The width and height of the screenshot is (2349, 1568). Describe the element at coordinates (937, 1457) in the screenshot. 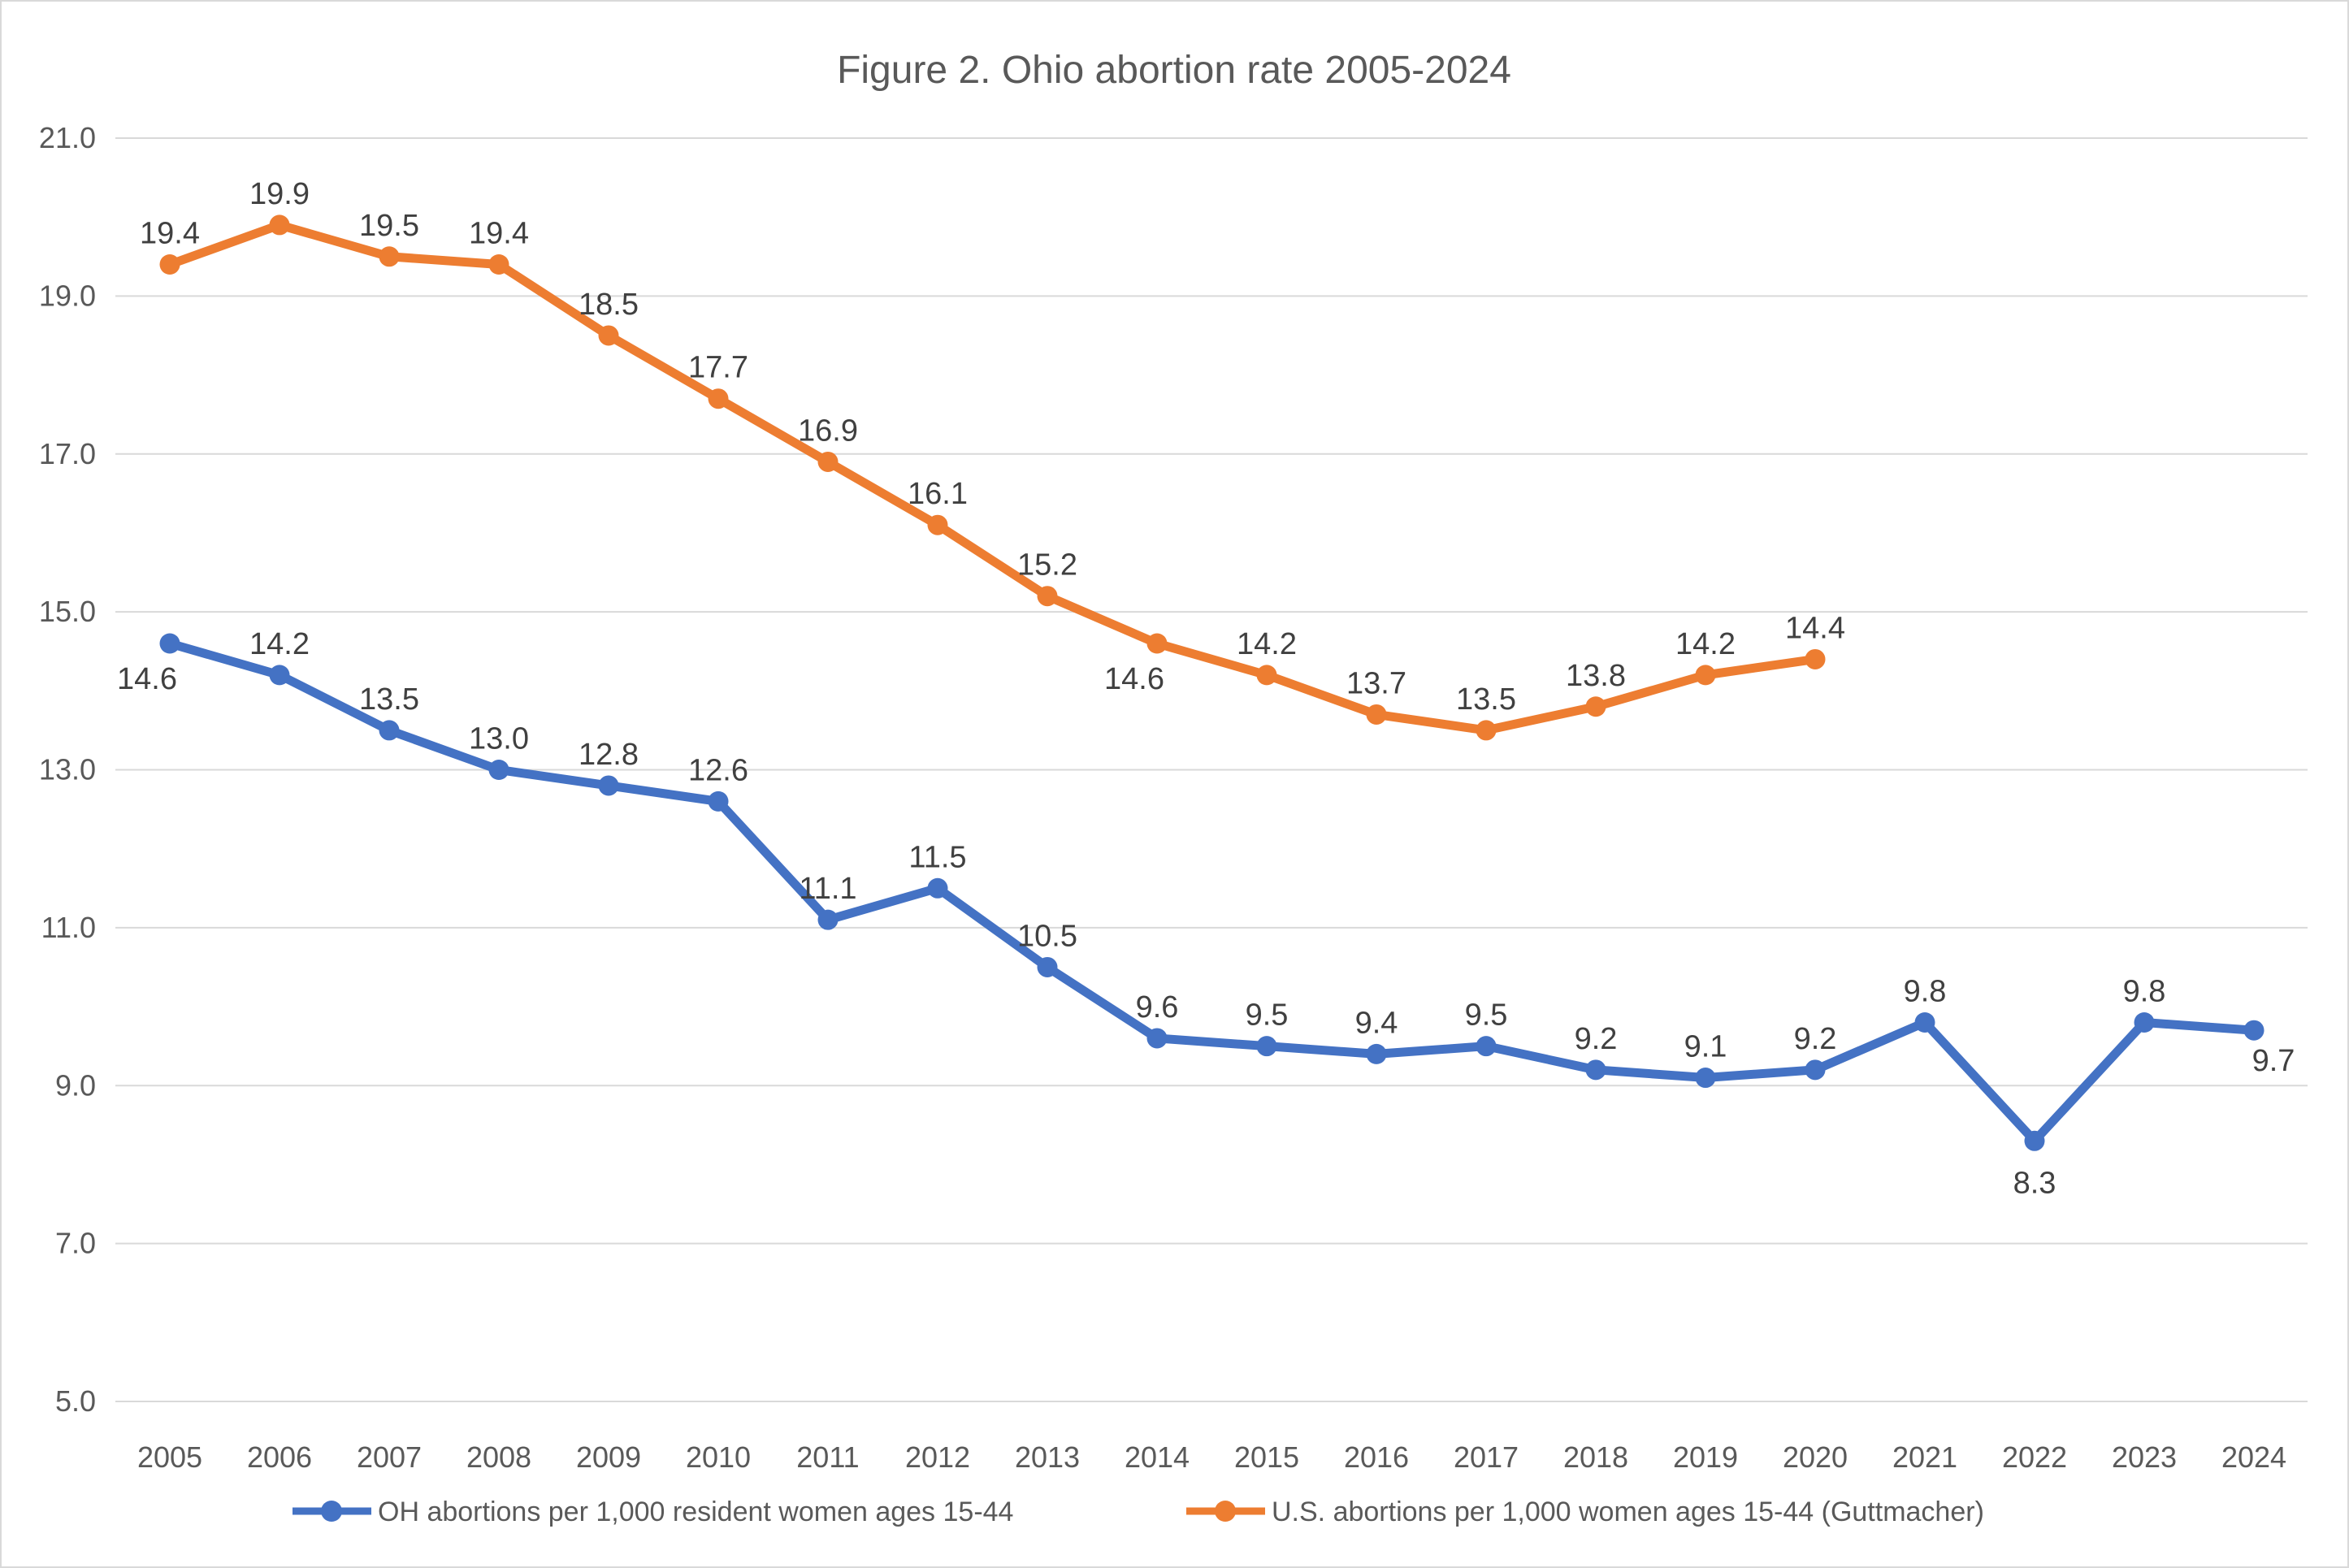

I see `x-tick-label: 2012` at that location.